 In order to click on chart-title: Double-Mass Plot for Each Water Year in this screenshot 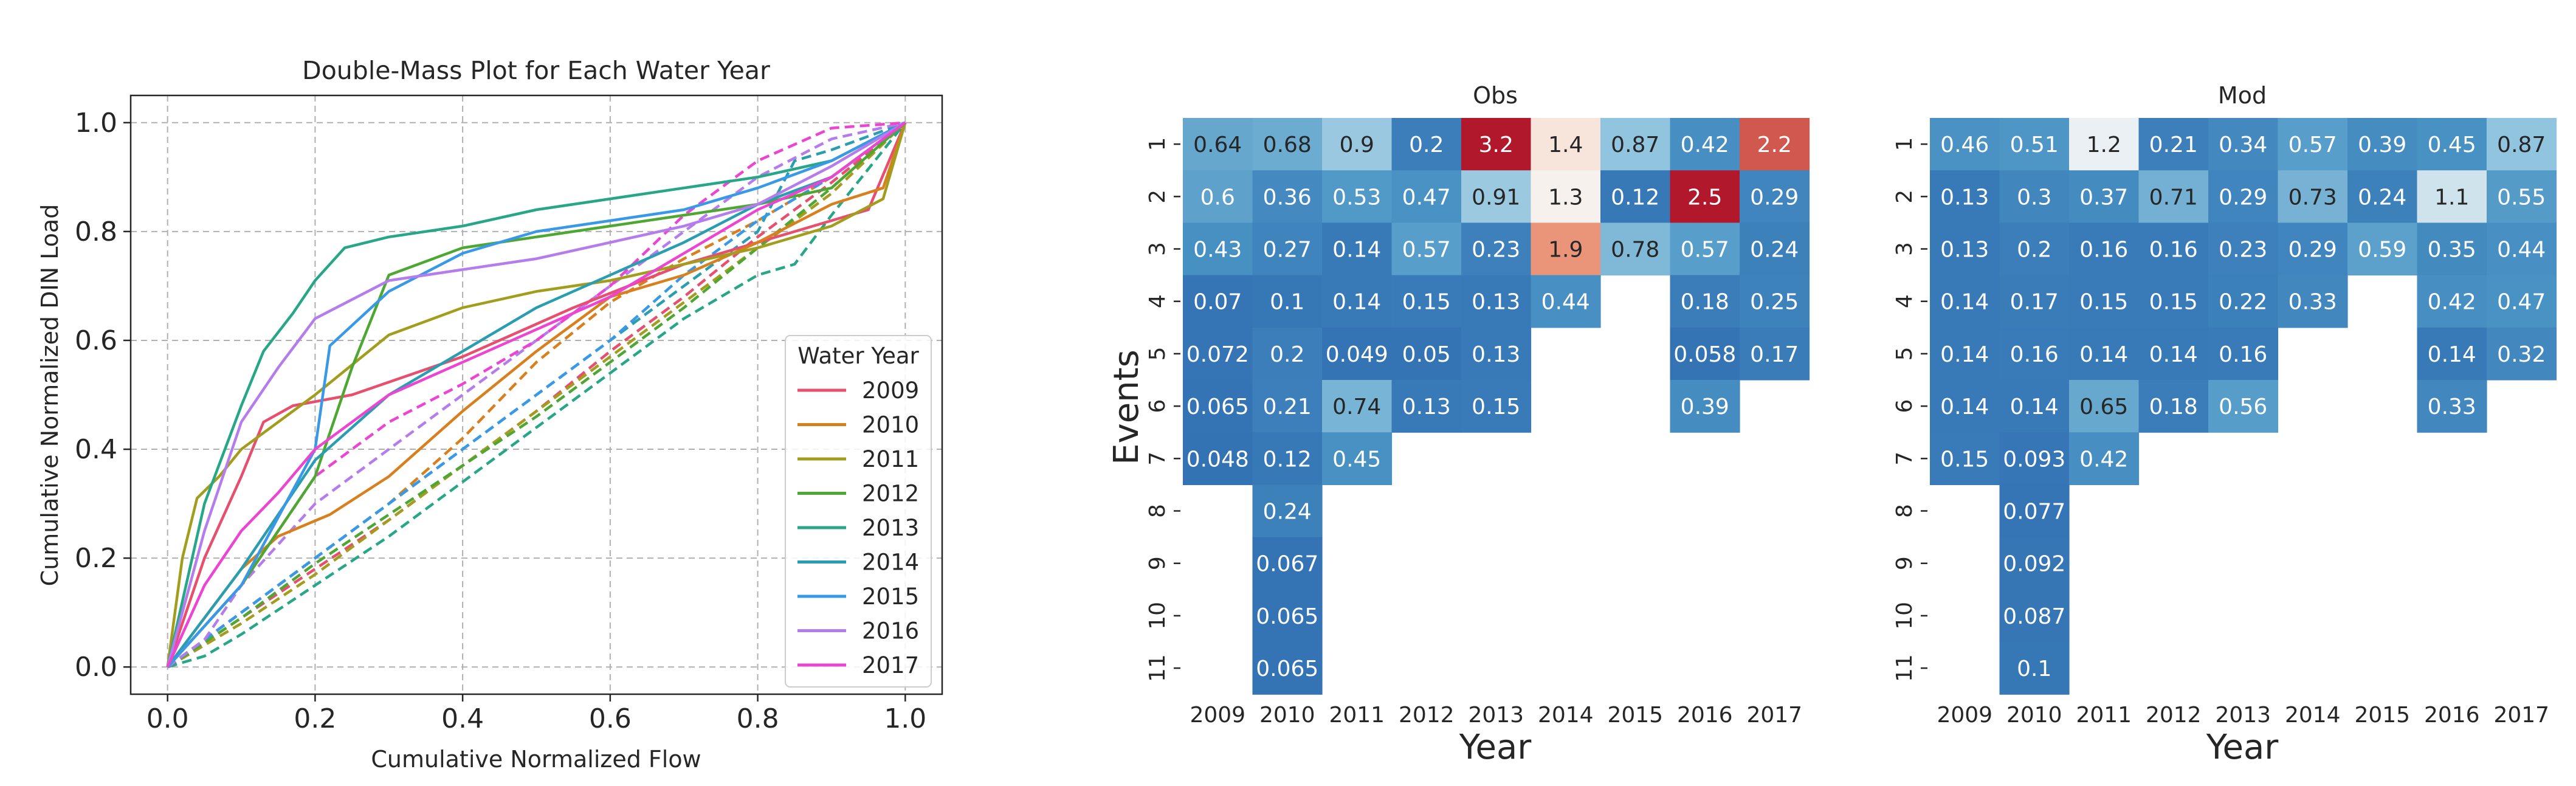, I will do `click(536, 70)`.